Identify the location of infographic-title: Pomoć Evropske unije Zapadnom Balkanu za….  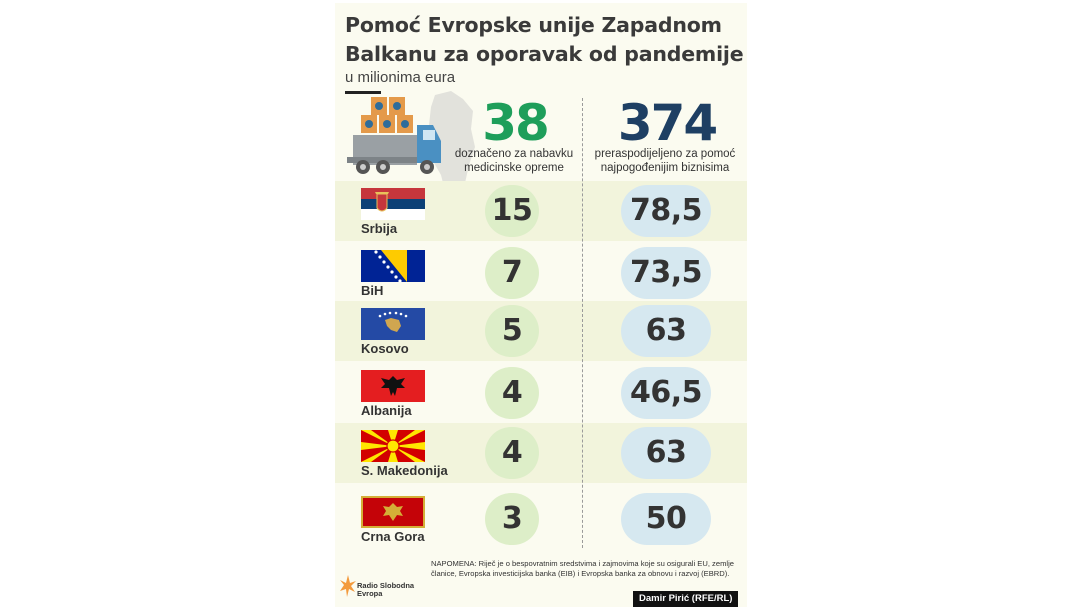
(545, 40).